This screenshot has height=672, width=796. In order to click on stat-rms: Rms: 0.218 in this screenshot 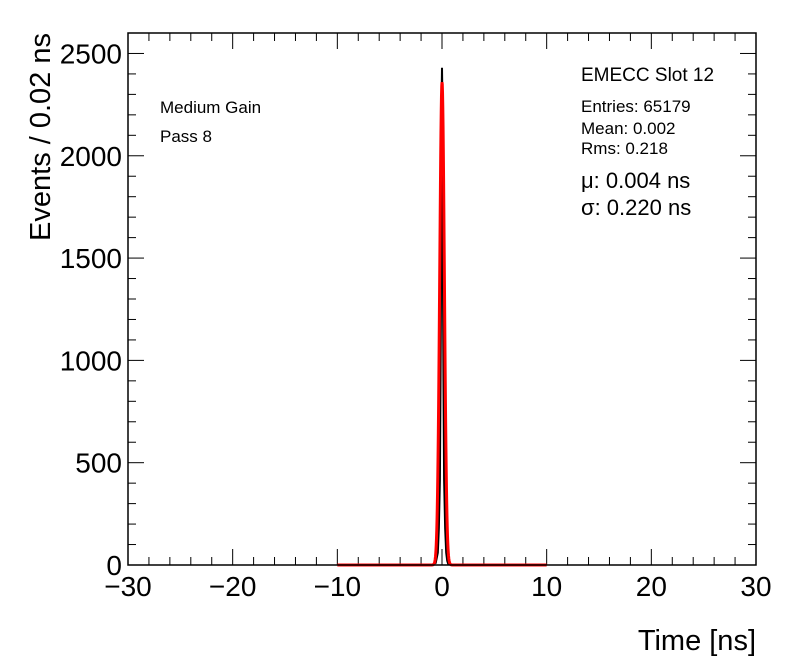, I will do `click(624, 148)`.